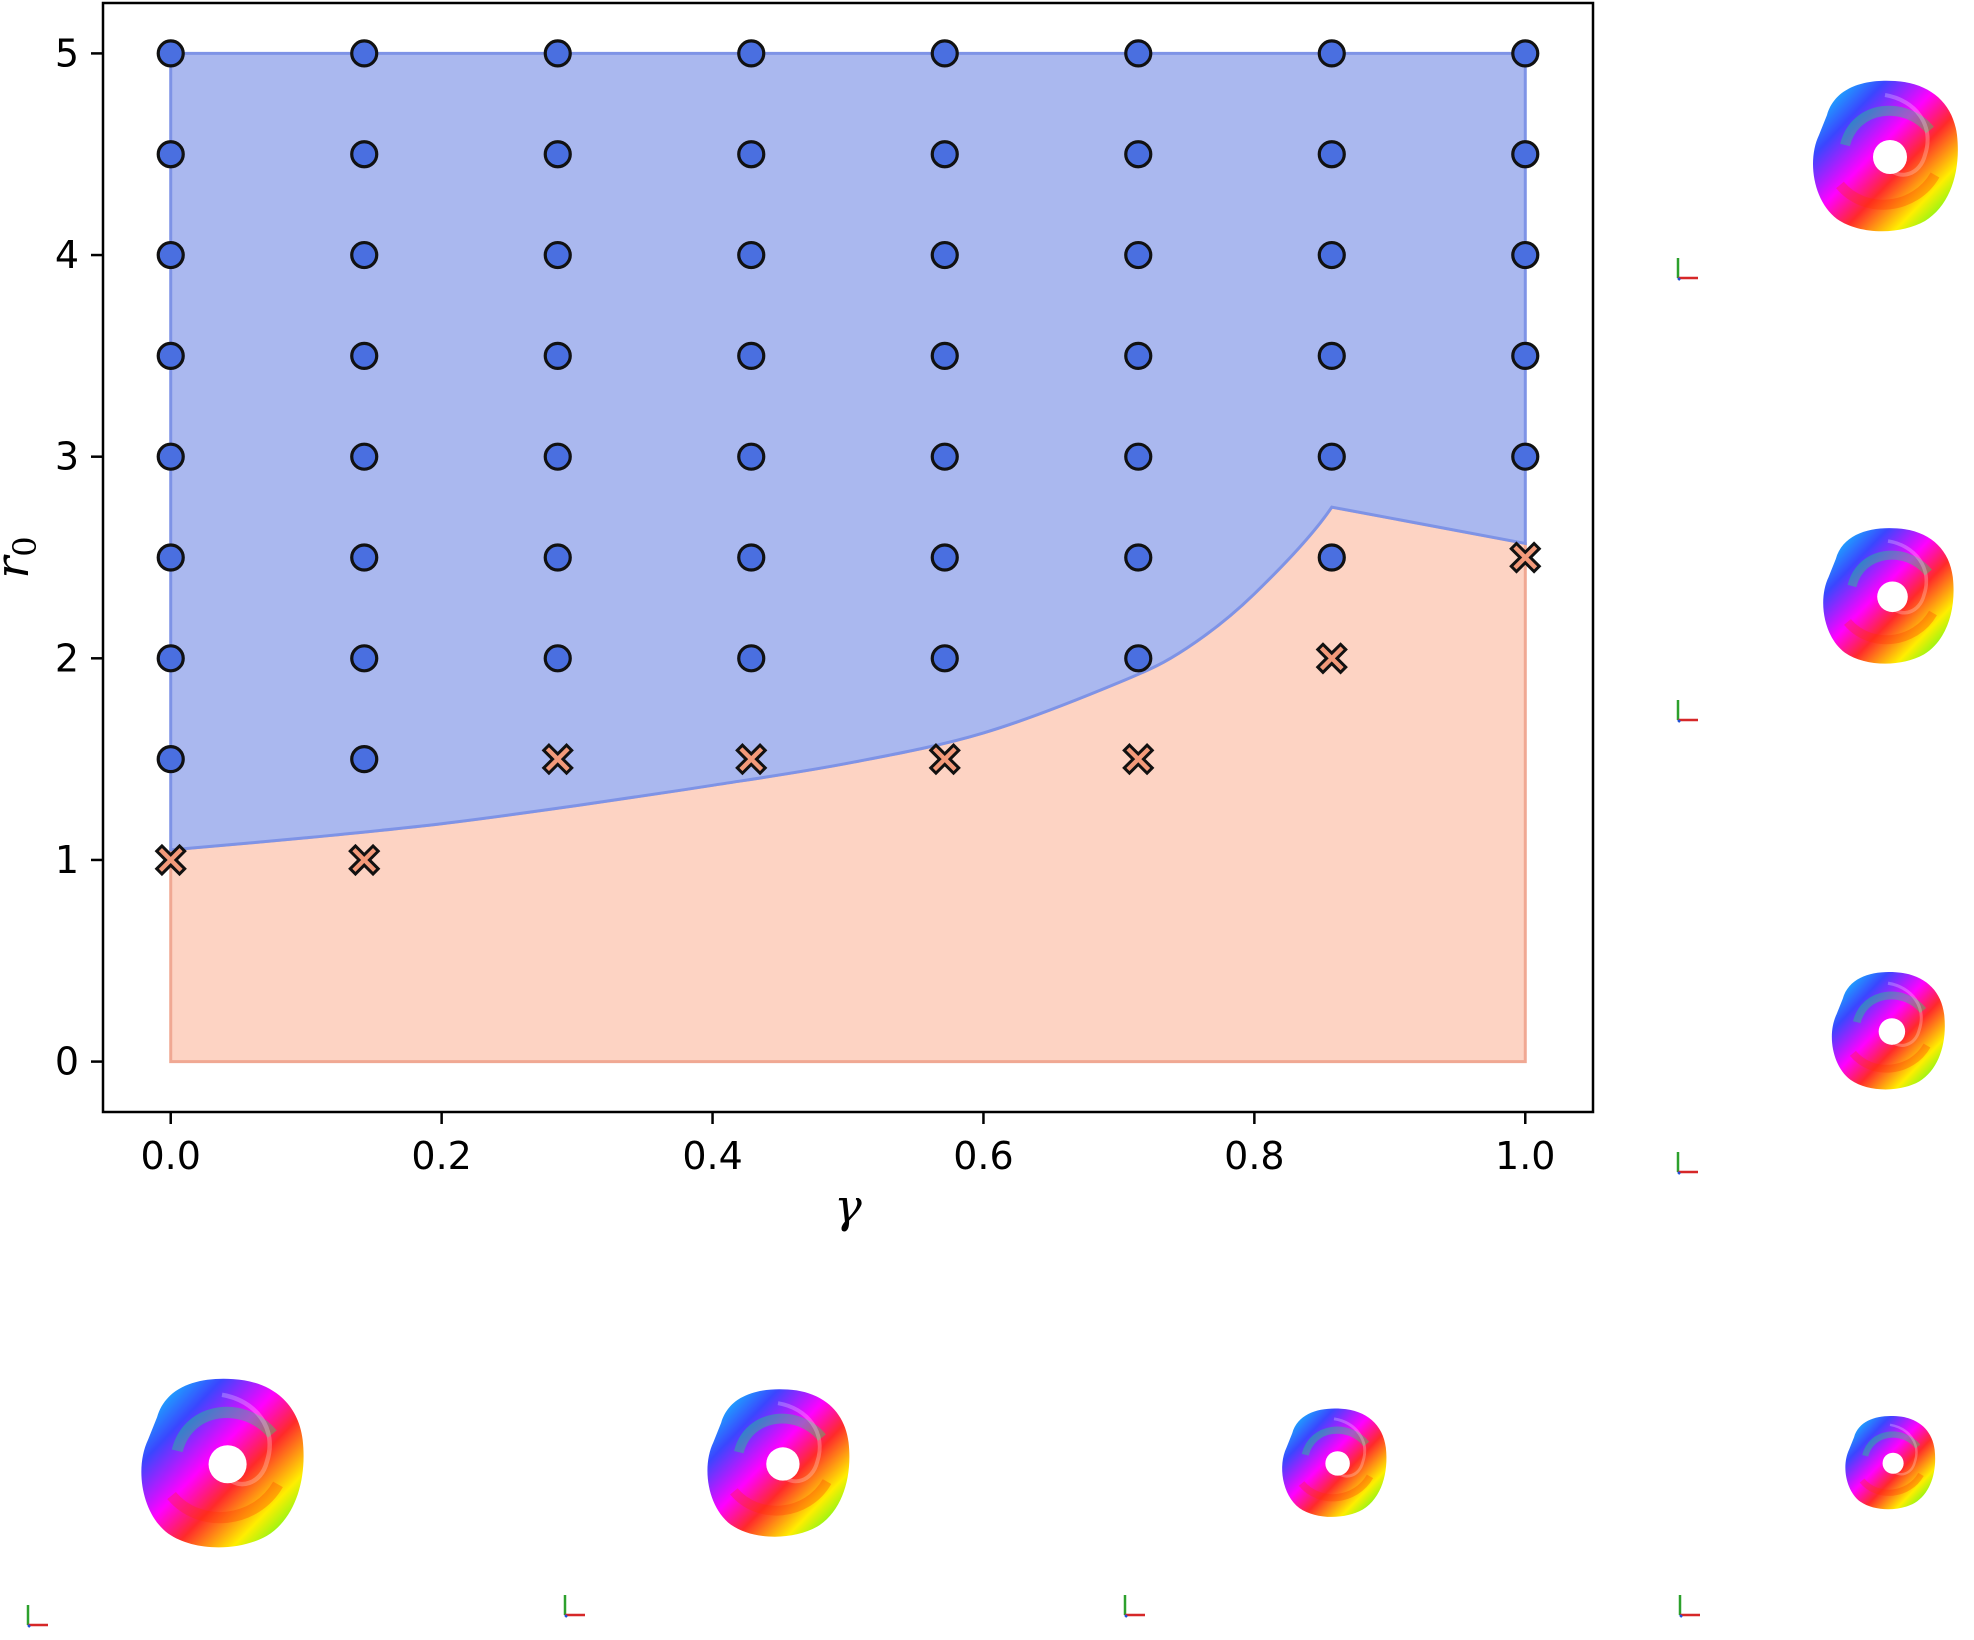 The height and width of the screenshot is (1640, 1974). I want to click on y-tick-label: 5, so click(67, 53).